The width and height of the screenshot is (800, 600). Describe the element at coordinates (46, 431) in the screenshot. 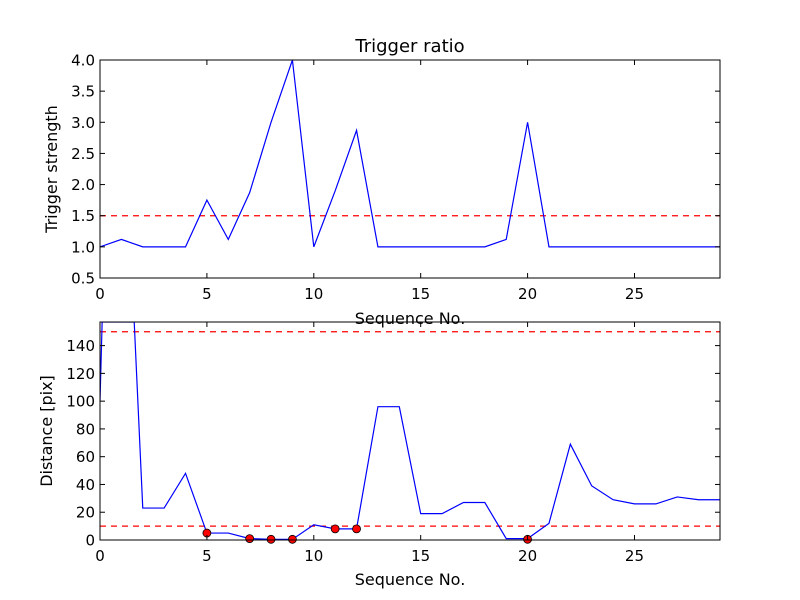

I see `y-axis-label: Distance [pix]` at that location.